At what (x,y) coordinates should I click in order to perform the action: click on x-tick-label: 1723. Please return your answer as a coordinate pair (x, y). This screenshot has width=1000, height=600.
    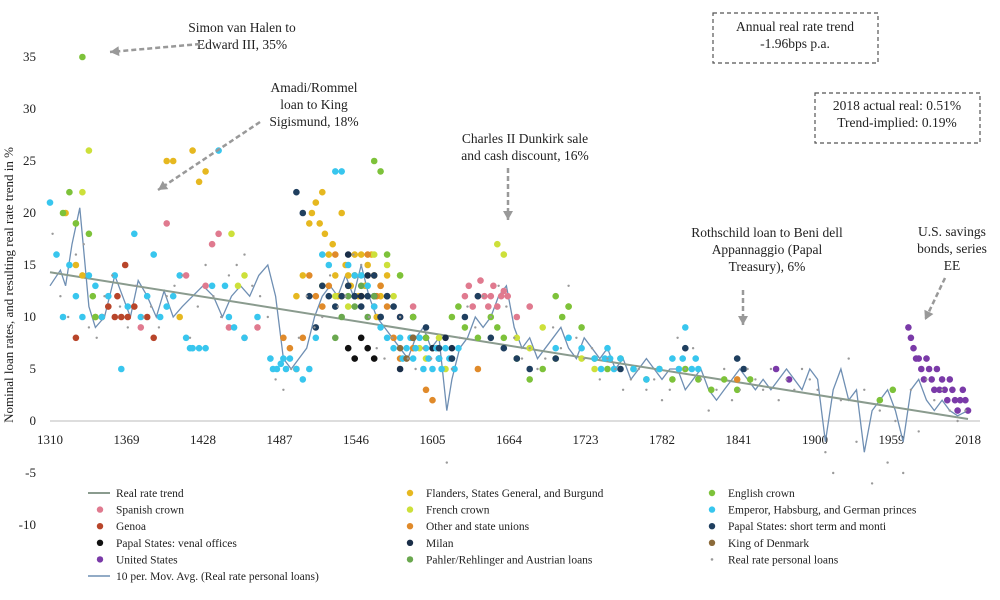
    Looking at the image, I should click on (586, 439).